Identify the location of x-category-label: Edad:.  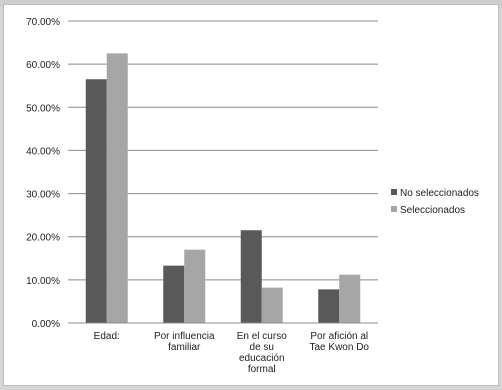
(107, 336).